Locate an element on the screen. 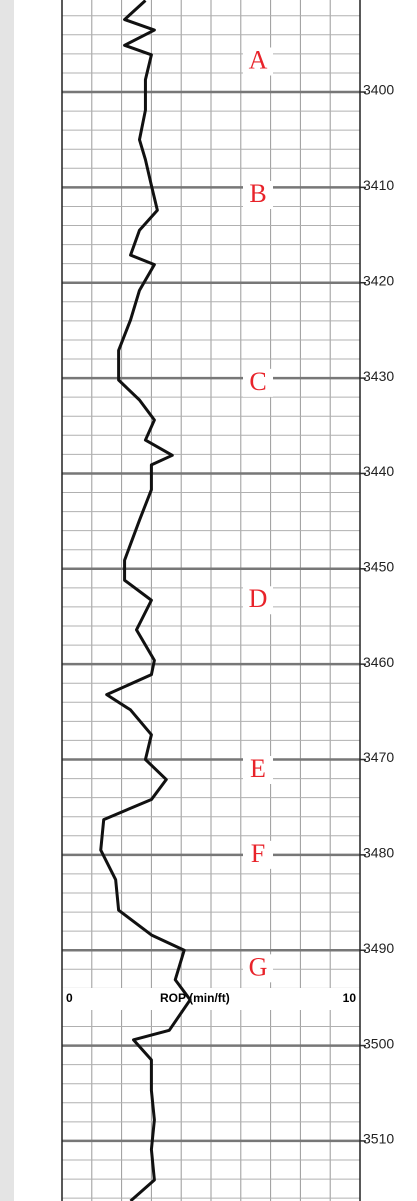  annotation: B is located at coordinates (257, 193).